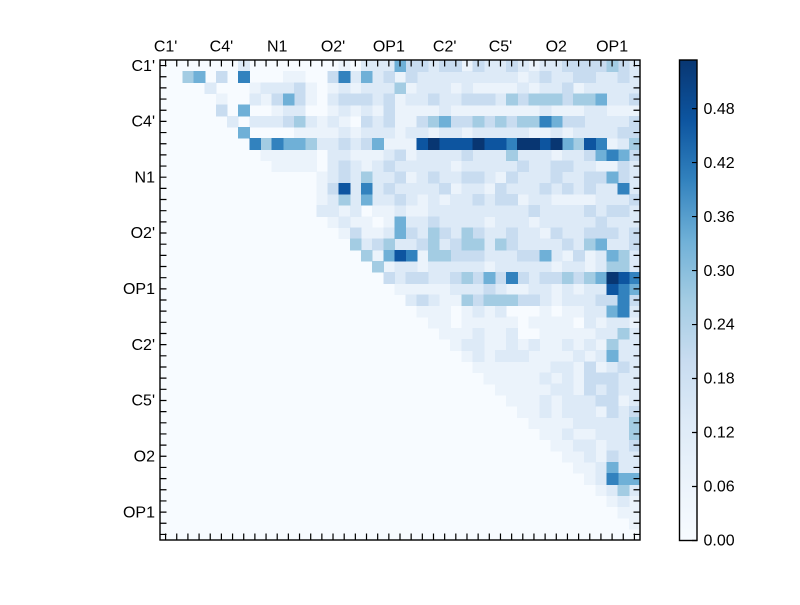 The image size is (800, 605). Describe the element at coordinates (719, 163) in the screenshot. I see `svg-text: 0.42` at that location.